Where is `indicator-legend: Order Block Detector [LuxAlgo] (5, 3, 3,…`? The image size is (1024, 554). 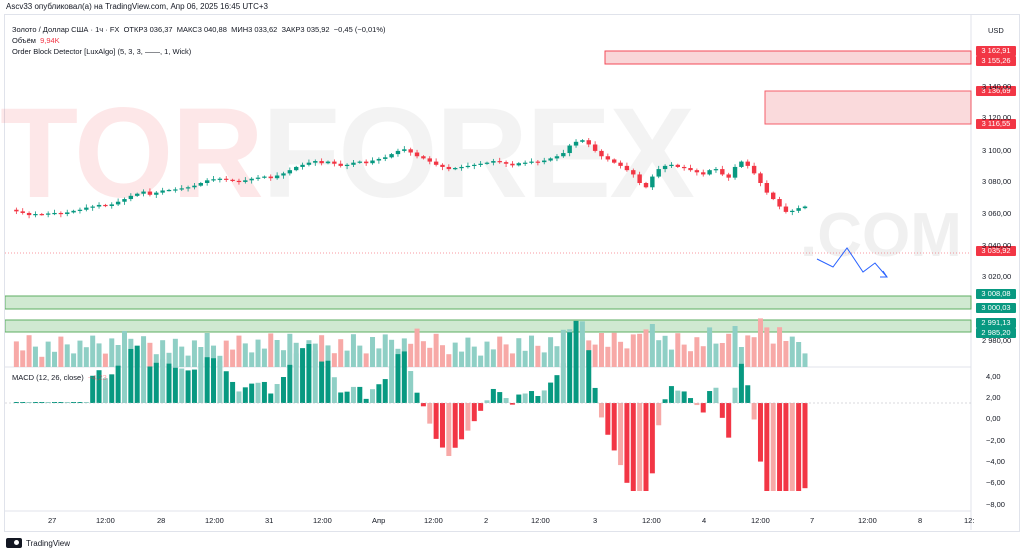 indicator-legend: Order Block Detector [LuxAlgo] (5, 3, 3,… is located at coordinates (102, 51).